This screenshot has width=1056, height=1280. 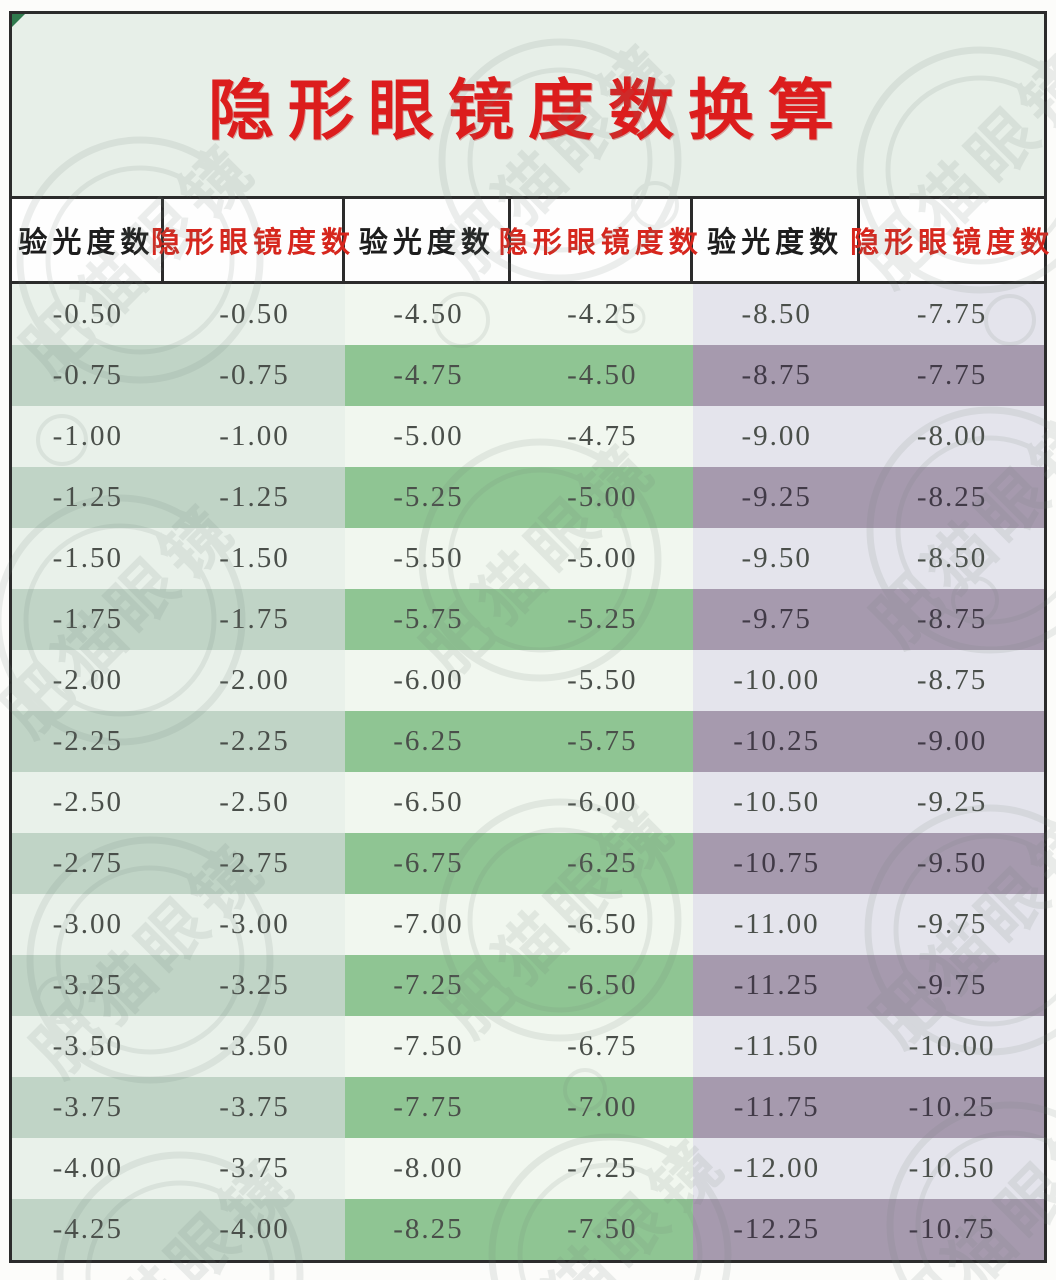 I want to click on table-header-row: 验光度数 隐形眼镜度数 验光度数 隐形眼镜度数 验光度数 隐形眼镜度数, so click(x=533, y=240).